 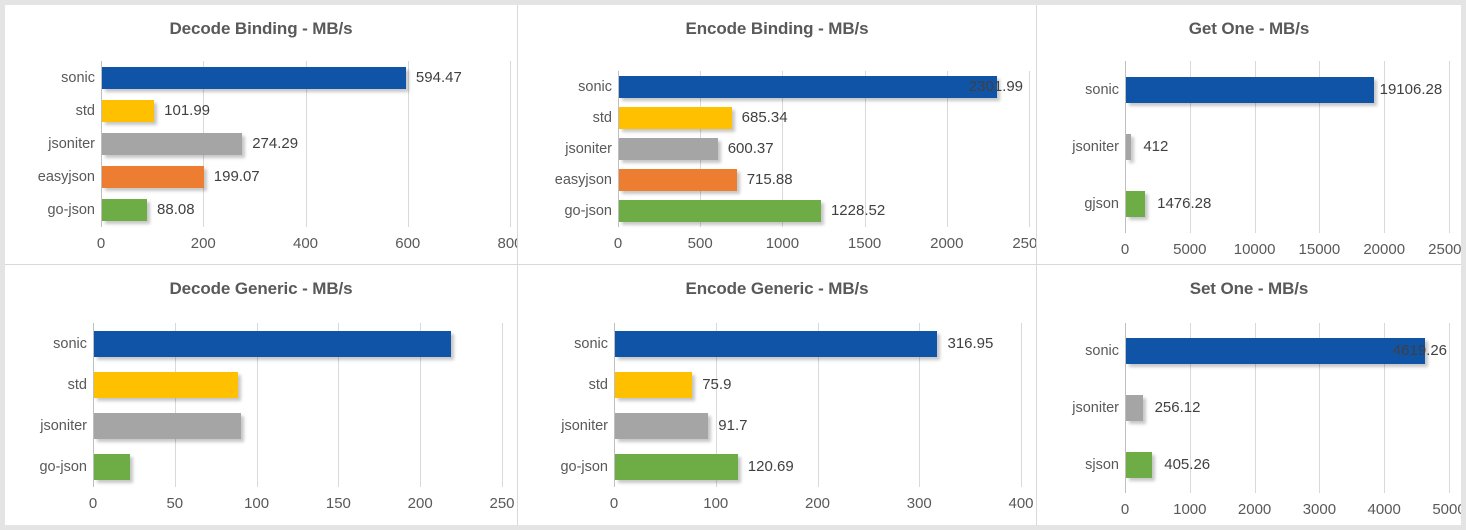 What do you see at coordinates (1420, 351) in the screenshot?
I see `data-label: 4619.26` at bounding box center [1420, 351].